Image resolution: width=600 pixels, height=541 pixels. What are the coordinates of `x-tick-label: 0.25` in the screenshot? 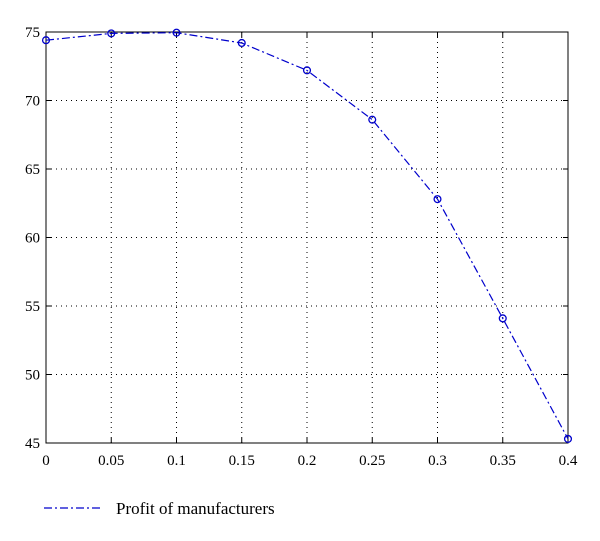 It's located at (372, 461).